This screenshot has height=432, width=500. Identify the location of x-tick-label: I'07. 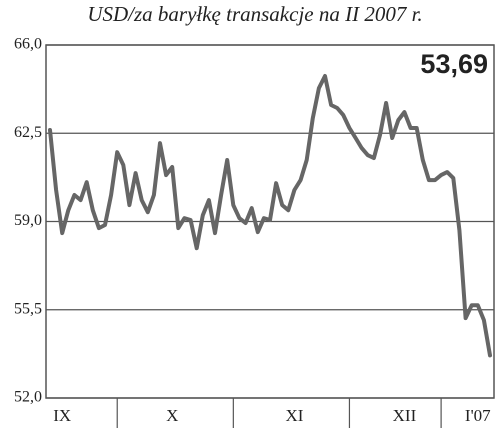
(478, 415).